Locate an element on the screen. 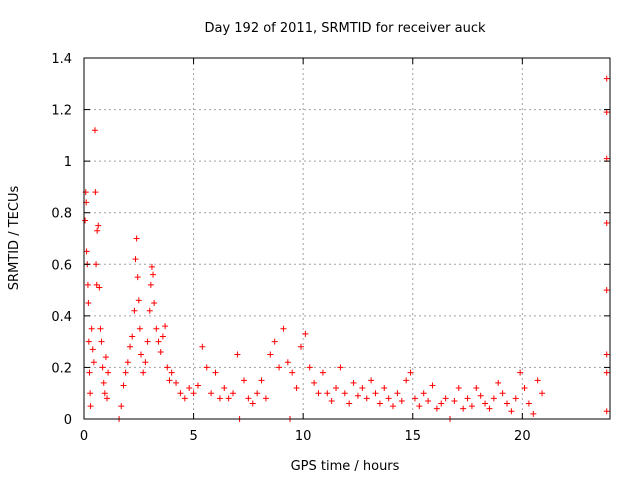  x-axis-title: GPS time / hours is located at coordinates (345, 466).